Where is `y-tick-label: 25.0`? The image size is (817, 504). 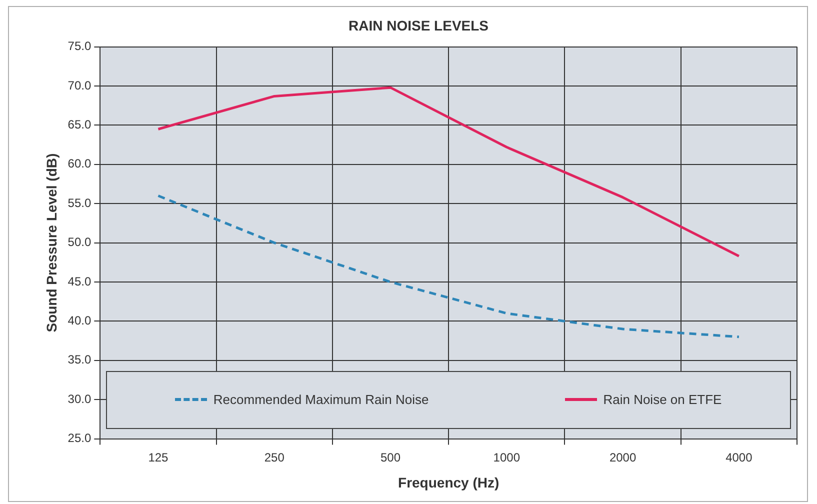 y-tick-label: 25.0 is located at coordinates (80, 438).